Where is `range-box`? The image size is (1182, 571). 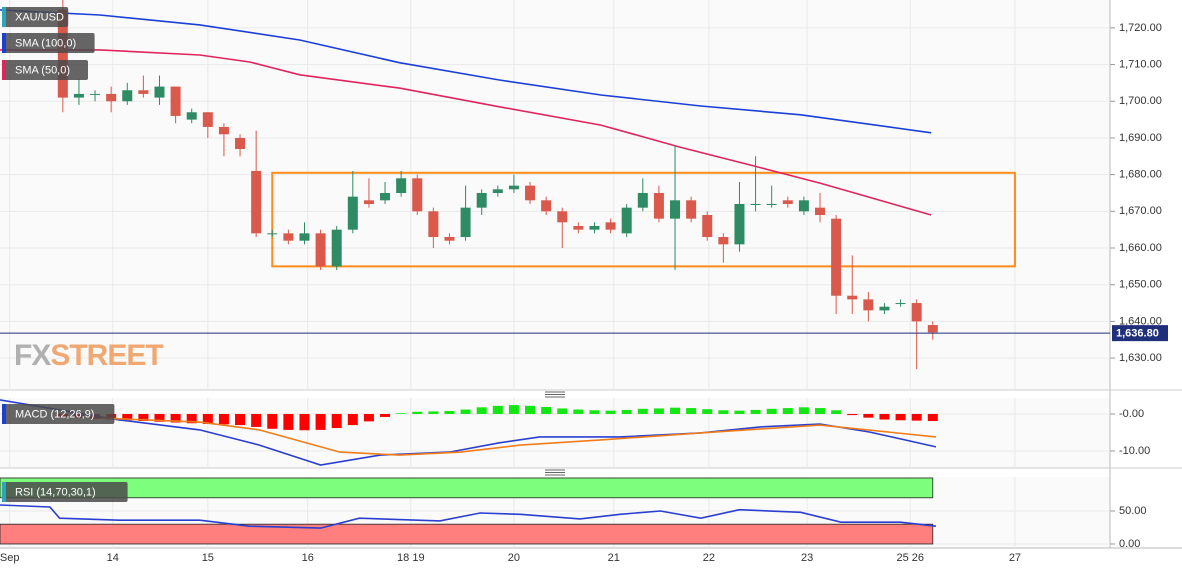 range-box is located at coordinates (643, 219).